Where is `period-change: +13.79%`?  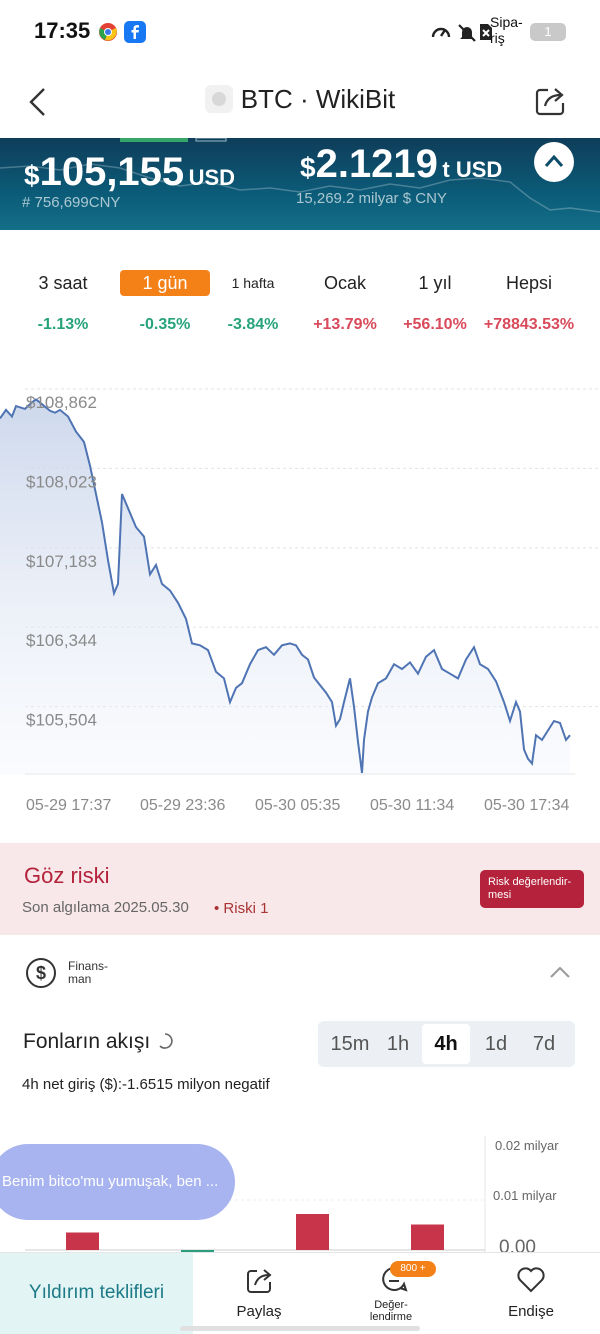
period-change: +13.79% is located at coordinates (345, 324).